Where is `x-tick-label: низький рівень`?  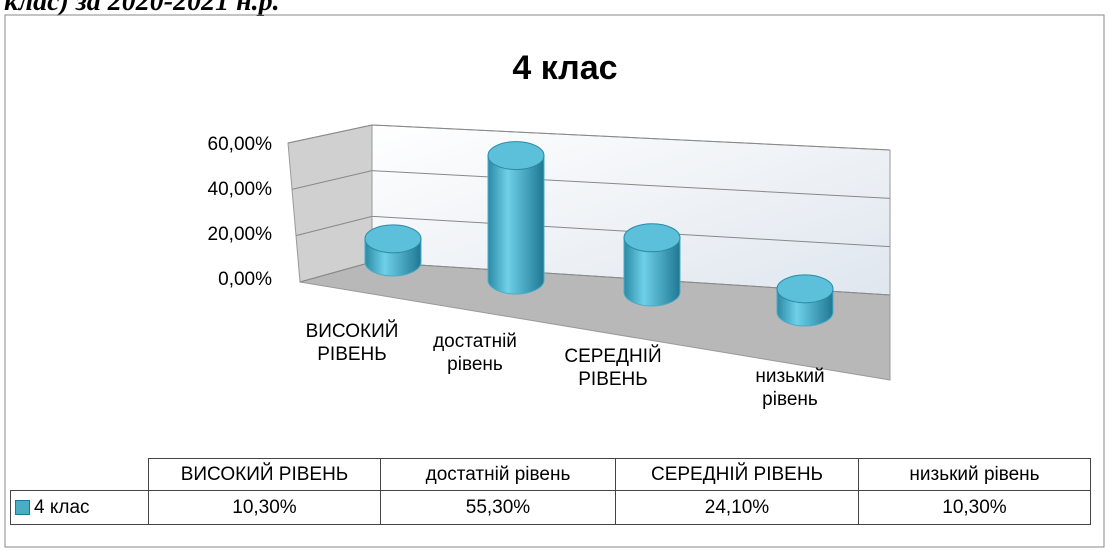 x-tick-label: низький рівень is located at coordinates (790, 388).